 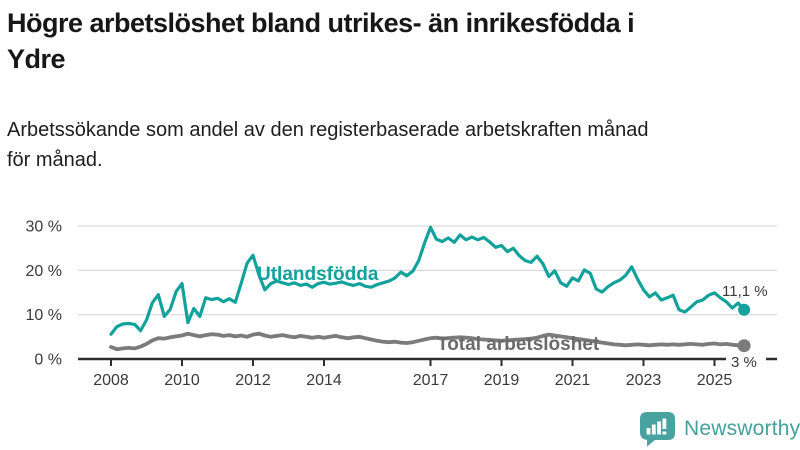 What do you see at coordinates (715, 380) in the screenshot?
I see `x-tick-label: 2025` at bounding box center [715, 380].